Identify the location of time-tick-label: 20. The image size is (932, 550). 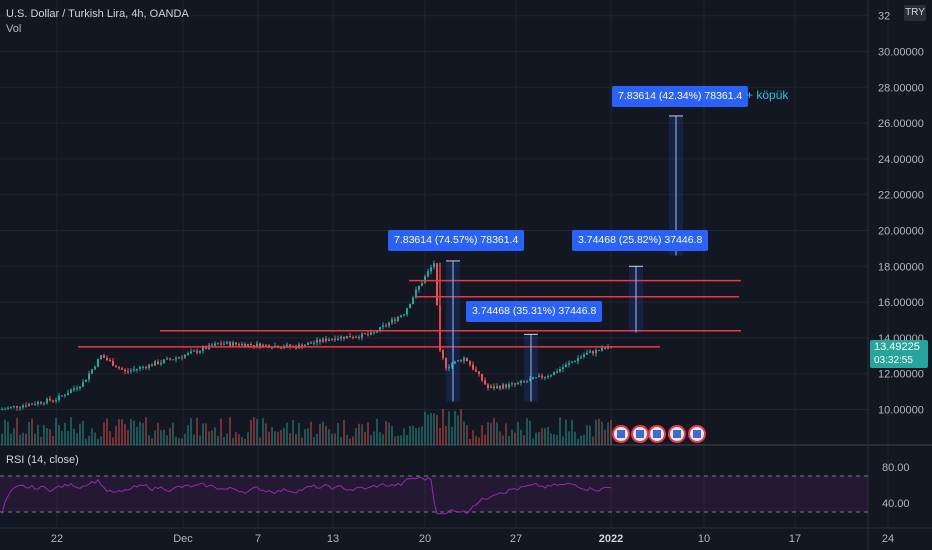
(425, 539).